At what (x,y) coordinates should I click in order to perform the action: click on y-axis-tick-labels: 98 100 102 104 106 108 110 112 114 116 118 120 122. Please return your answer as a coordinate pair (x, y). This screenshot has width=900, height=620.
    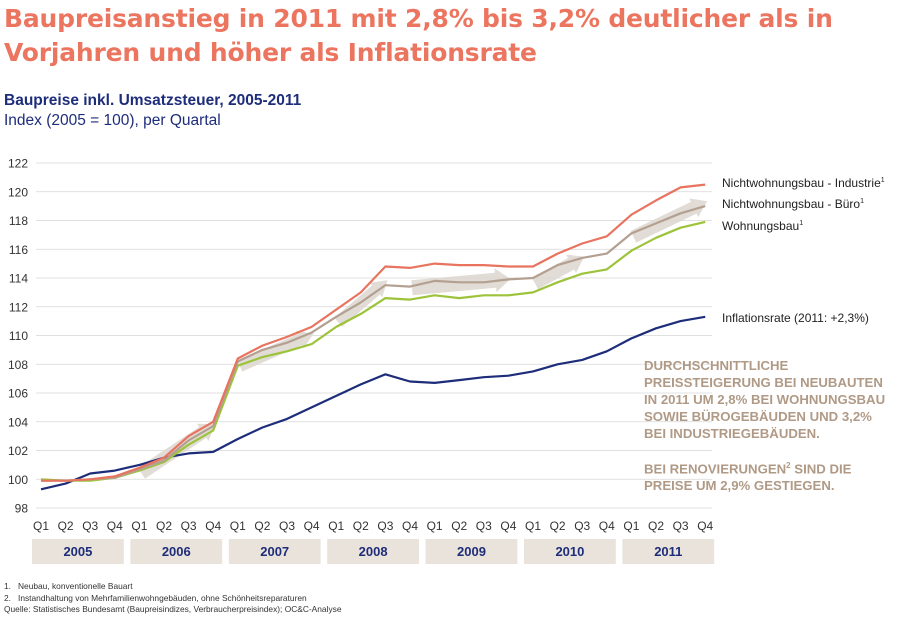
    Looking at the image, I should click on (18, 336).